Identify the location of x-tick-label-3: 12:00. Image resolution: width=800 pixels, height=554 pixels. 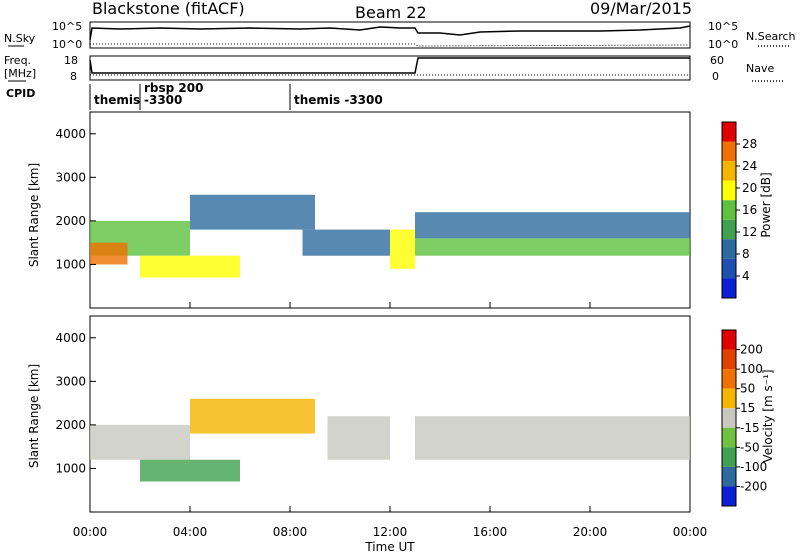
(390, 532).